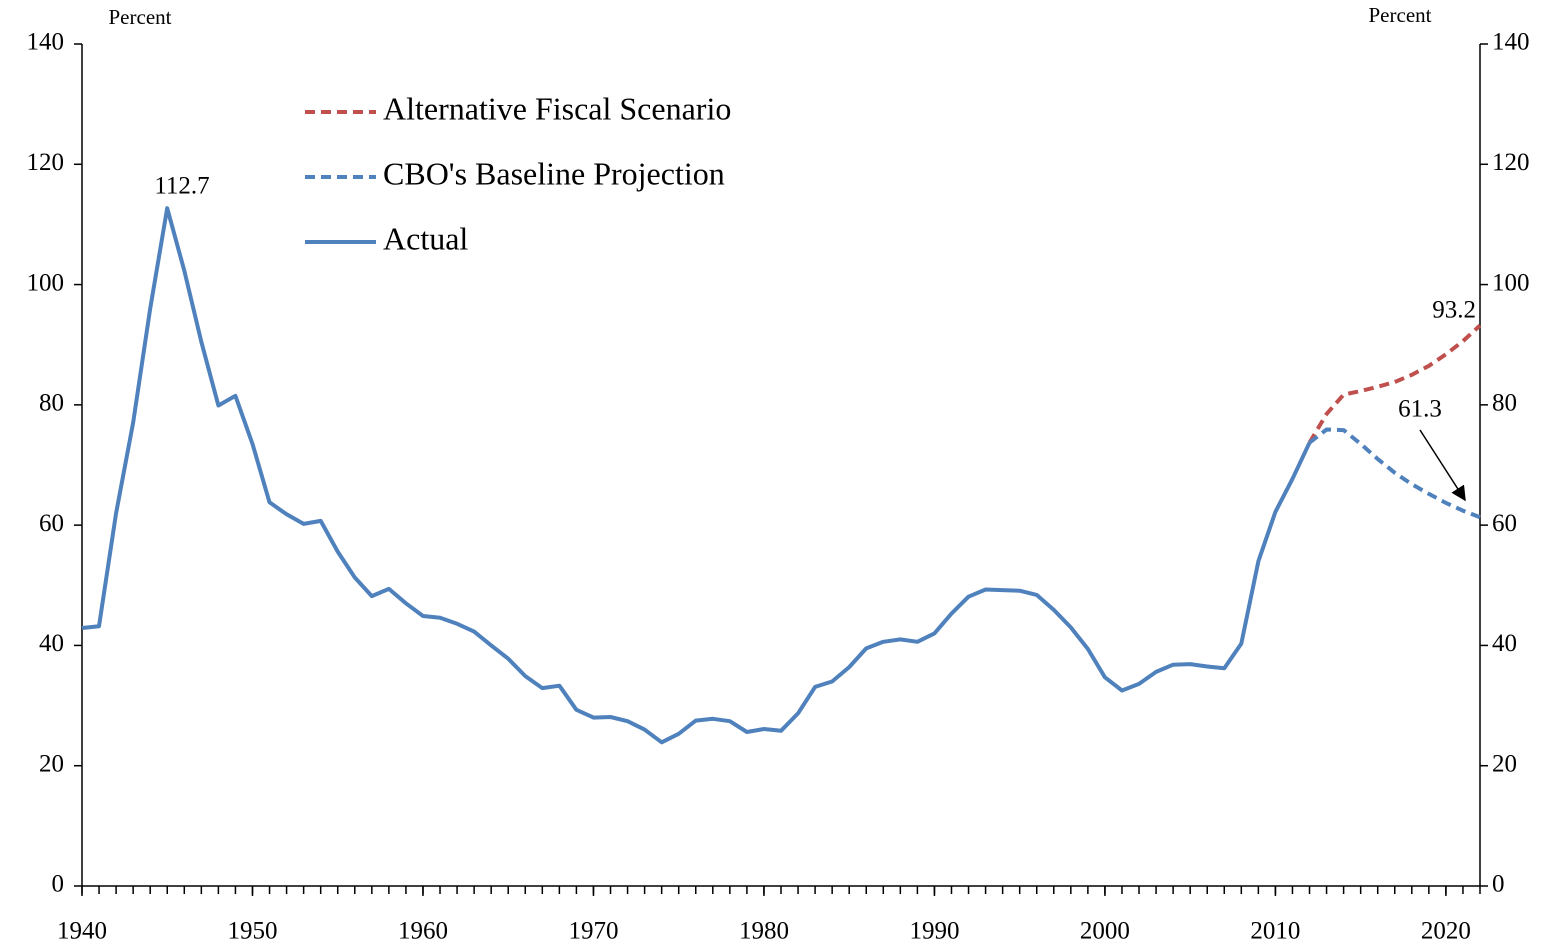  Describe the element at coordinates (46, 42) in the screenshot. I see `y-tick-label: 140` at that location.